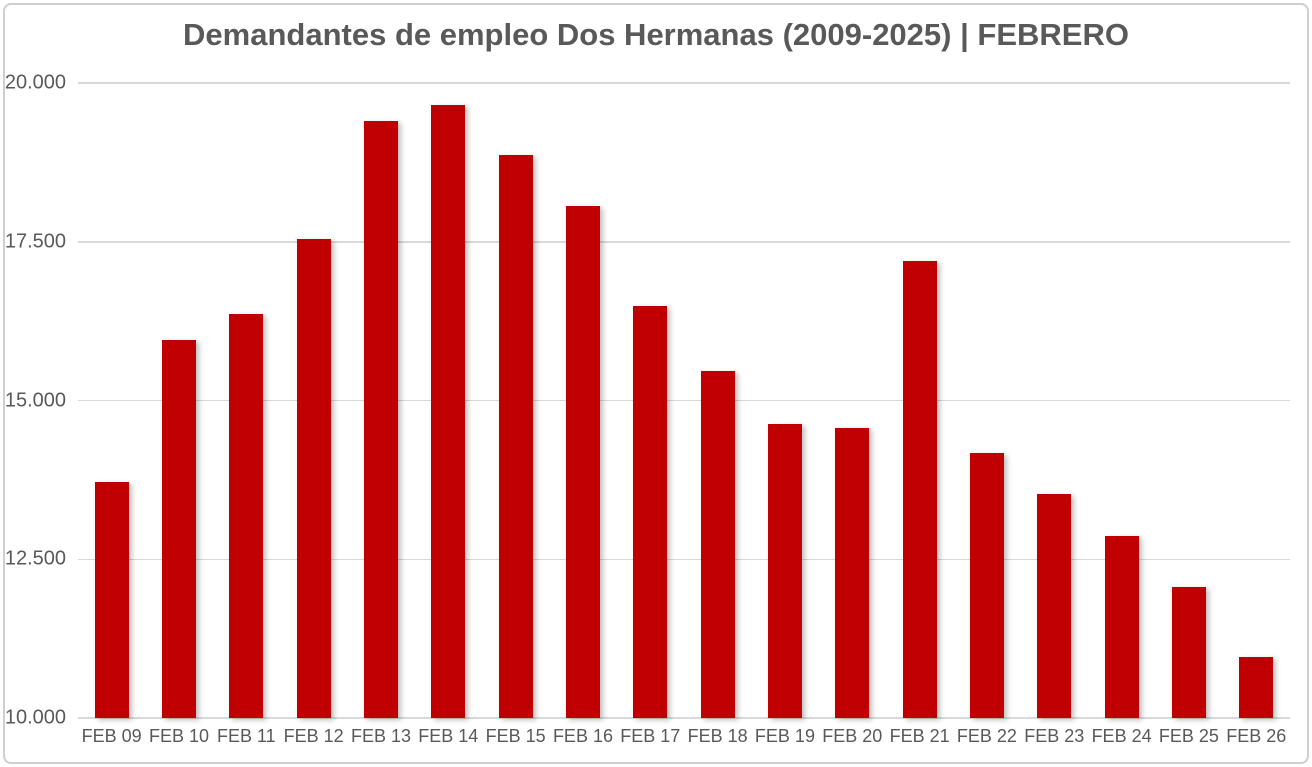 This screenshot has width=1312, height=767. Describe the element at coordinates (582, 736) in the screenshot. I see `x-tick-label: FEB 16` at that location.